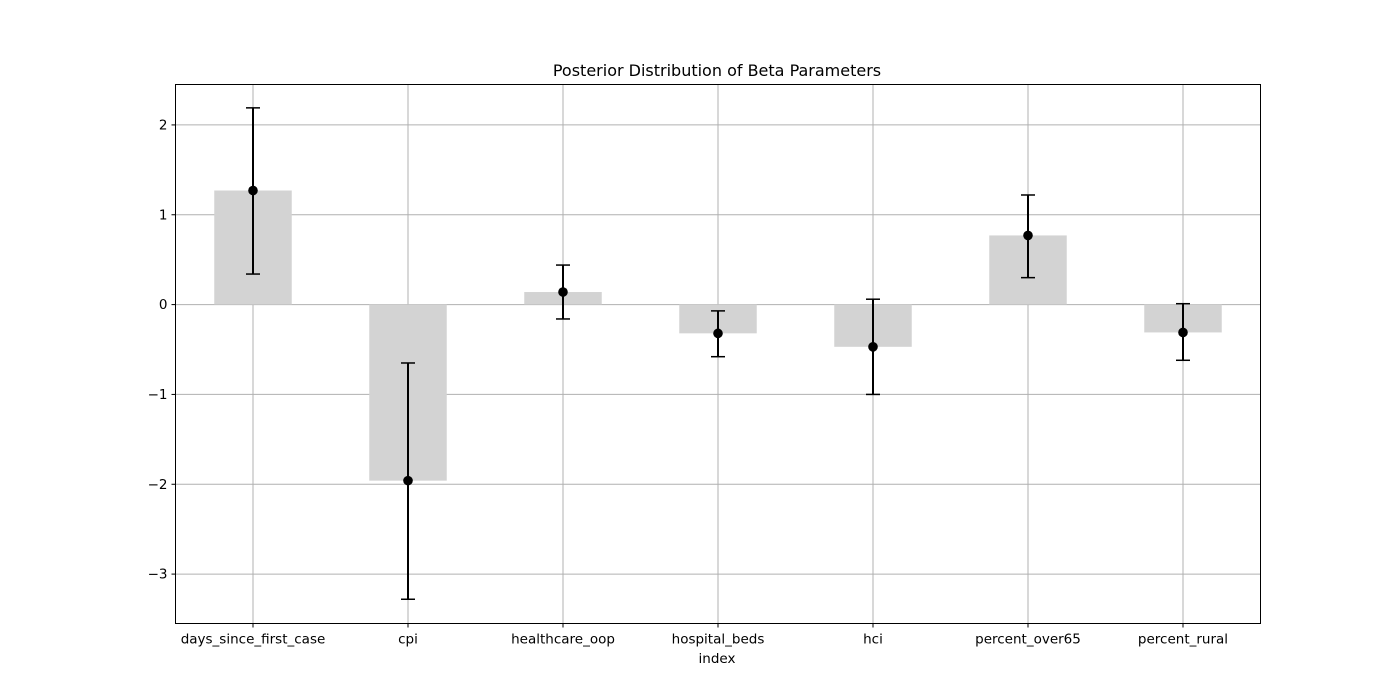  I want to click on y-axis: −3 −2 −1 0 1 2, so click(162, 350).